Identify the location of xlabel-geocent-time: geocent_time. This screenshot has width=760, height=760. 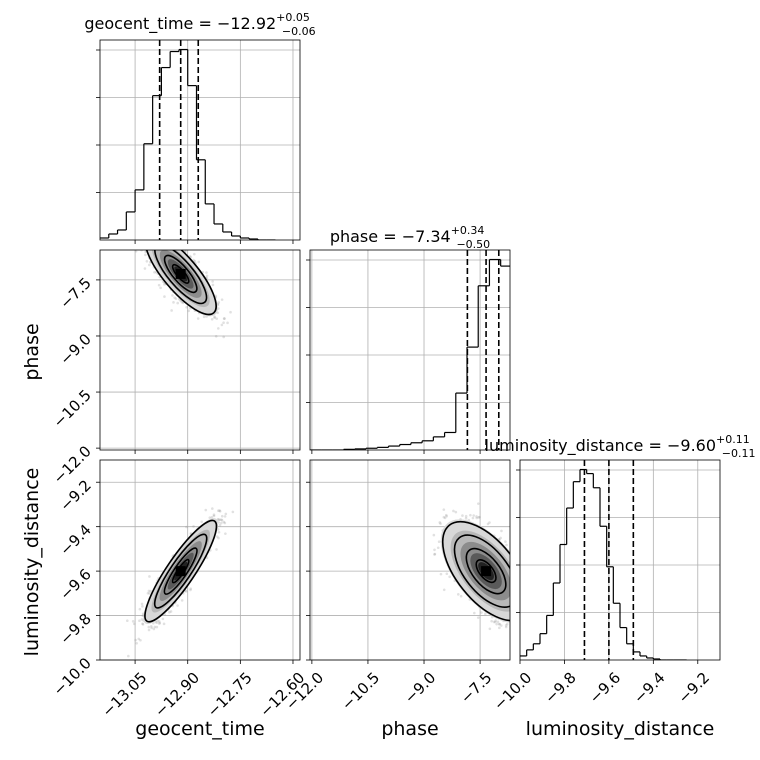
(199, 729).